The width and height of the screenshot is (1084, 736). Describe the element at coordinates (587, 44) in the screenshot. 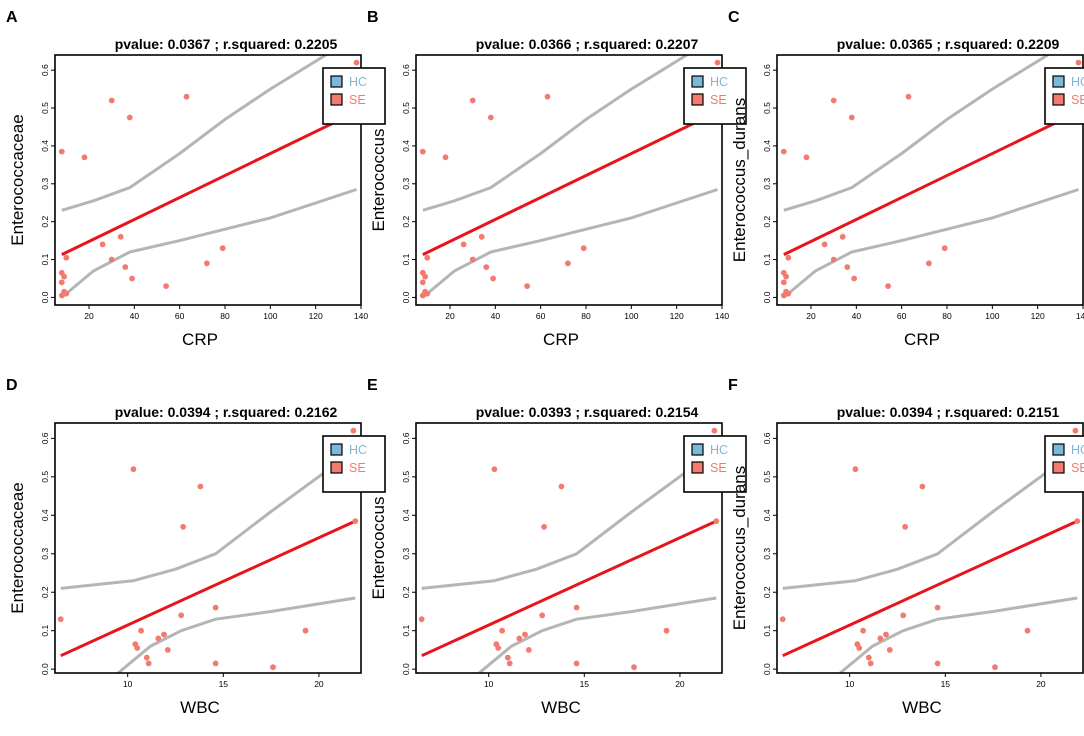

I see `chart-title: pvalue: 0.0366 ; r.squared: 0.2207` at that location.